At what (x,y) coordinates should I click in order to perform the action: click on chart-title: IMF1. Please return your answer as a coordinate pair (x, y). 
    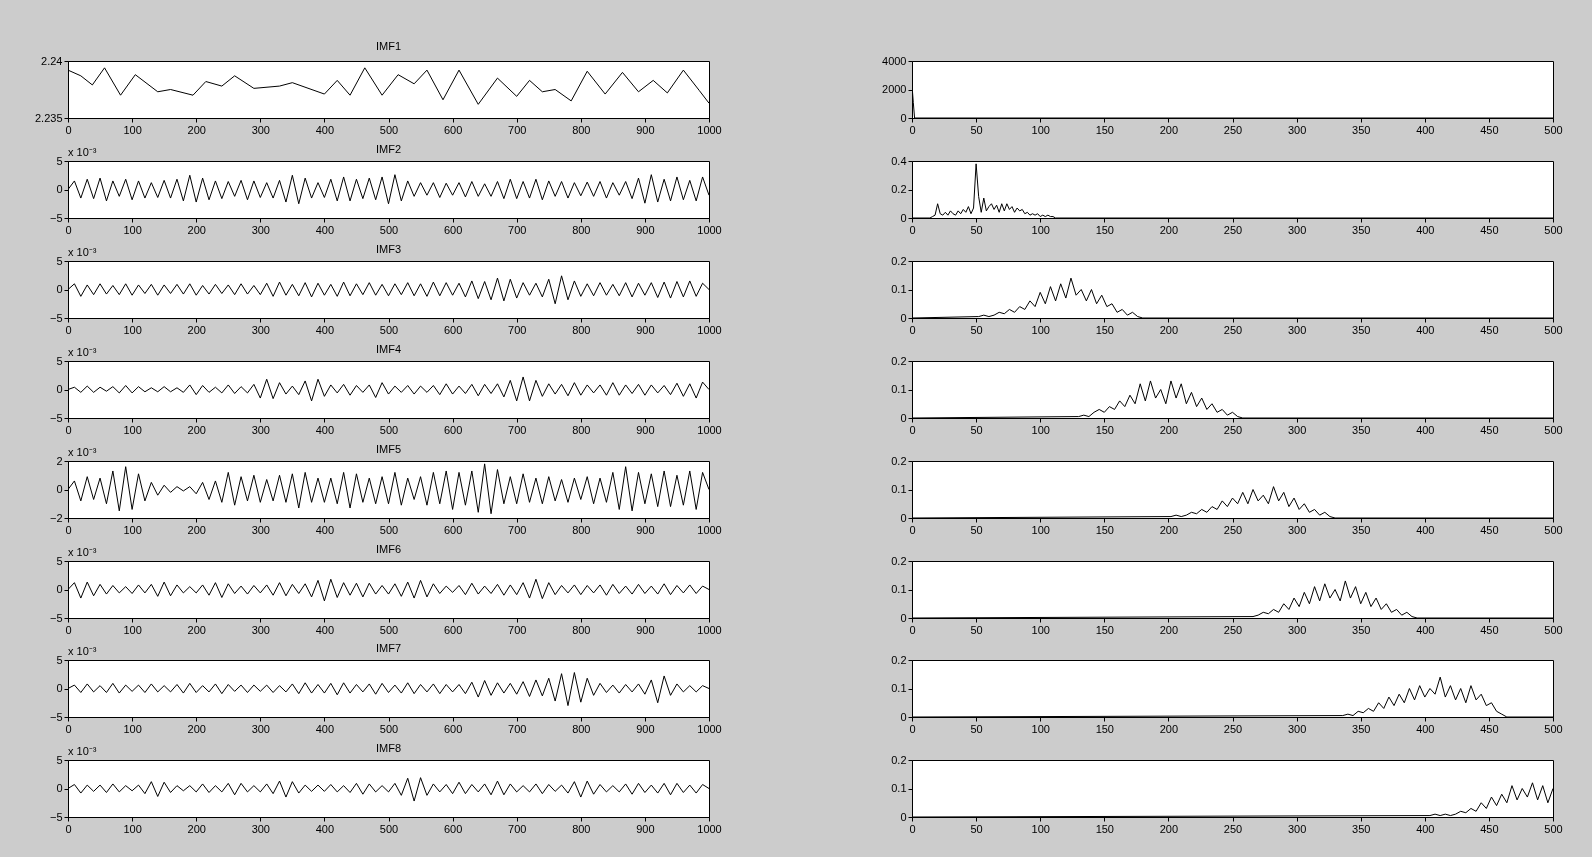
    Looking at the image, I should click on (388, 46).